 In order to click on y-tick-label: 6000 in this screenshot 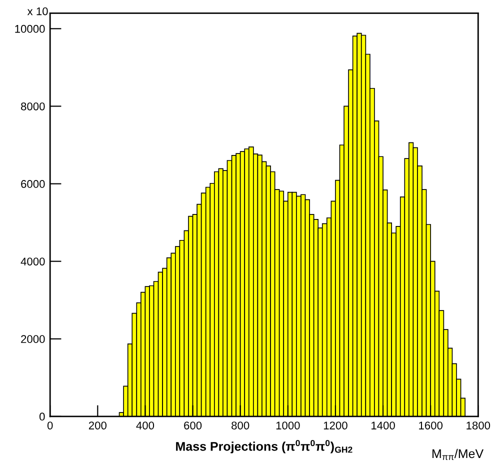, I will do `click(33, 184)`.